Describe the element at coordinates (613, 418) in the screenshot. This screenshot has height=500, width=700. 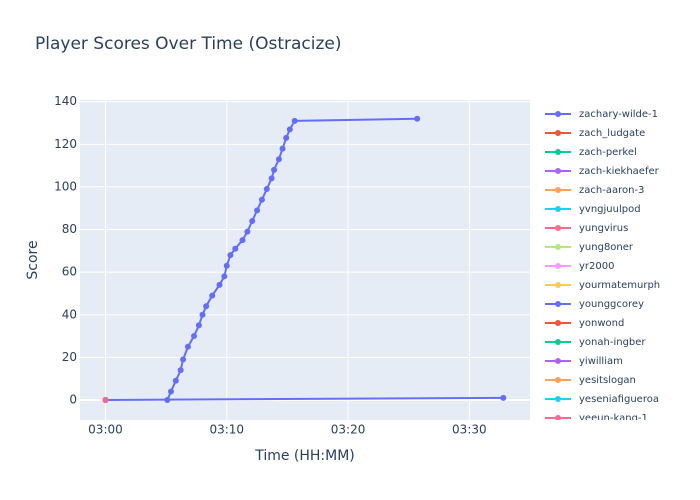
I see `legend-label: yeeun-kang-1` at that location.